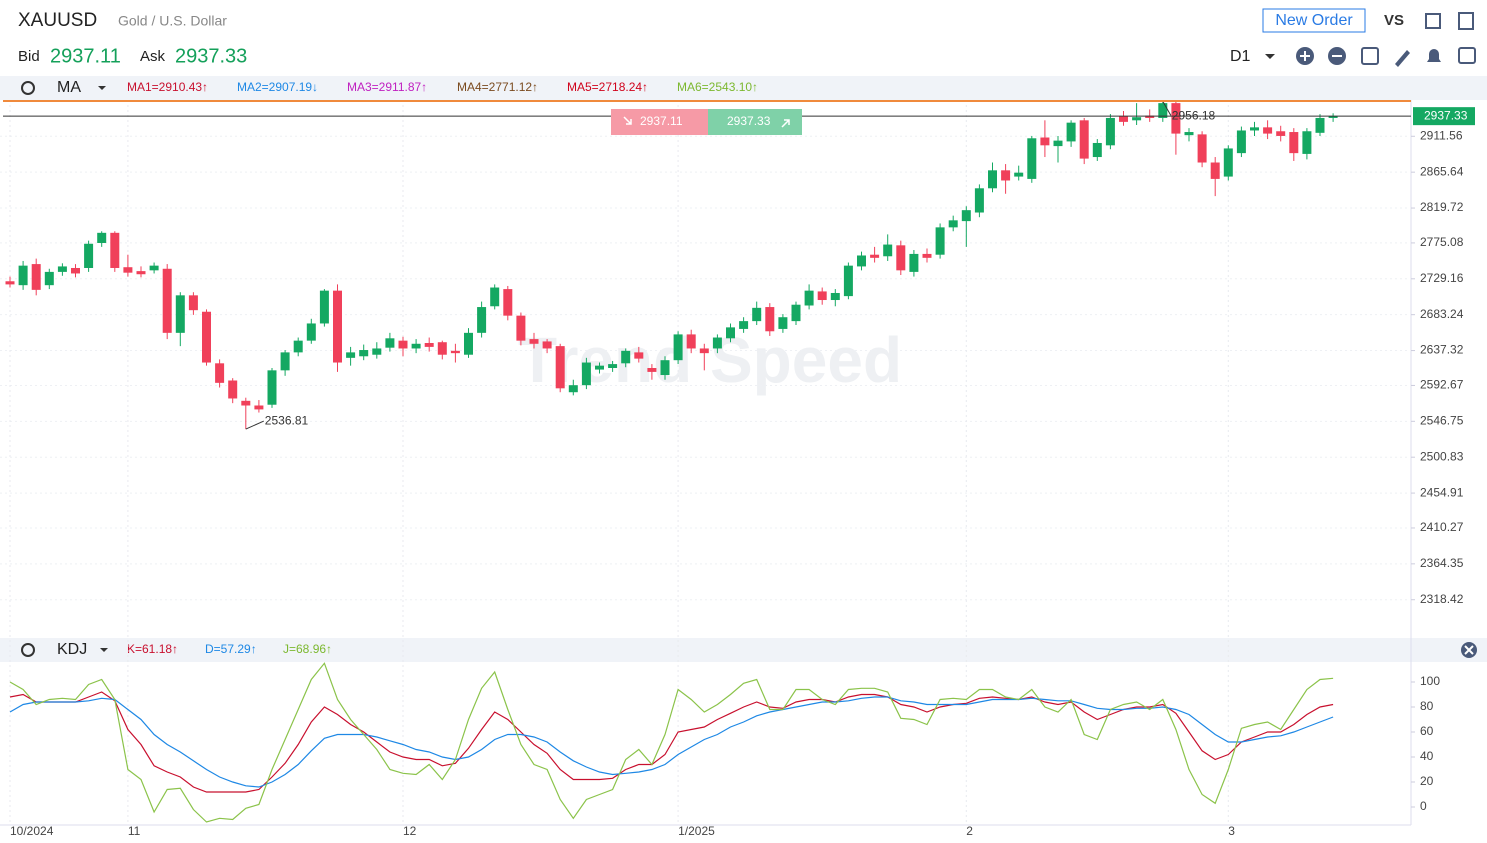 The height and width of the screenshot is (843, 1487). I want to click on x-tick-label: 2, so click(969, 831).